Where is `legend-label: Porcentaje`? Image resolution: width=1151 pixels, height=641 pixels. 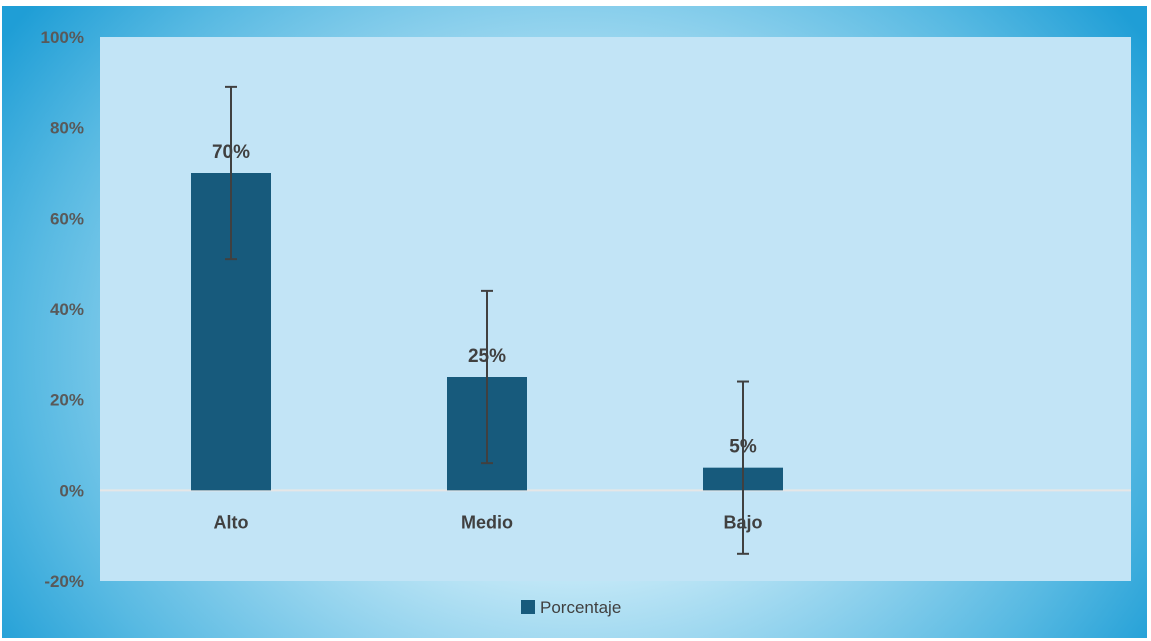
legend-label: Porcentaje is located at coordinates (580, 607).